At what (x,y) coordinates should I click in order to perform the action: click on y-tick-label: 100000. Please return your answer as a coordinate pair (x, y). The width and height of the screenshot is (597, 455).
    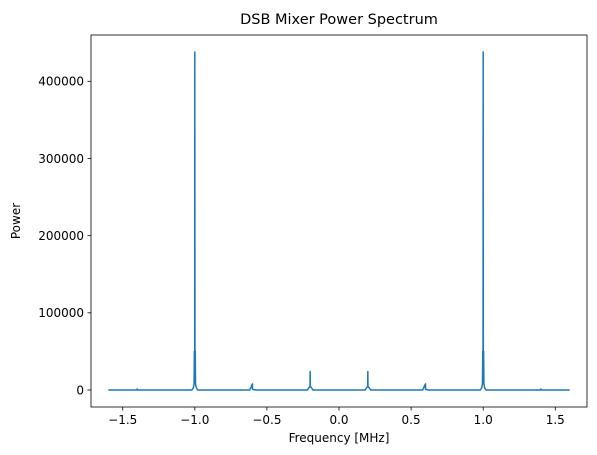
    Looking at the image, I should click on (61, 313).